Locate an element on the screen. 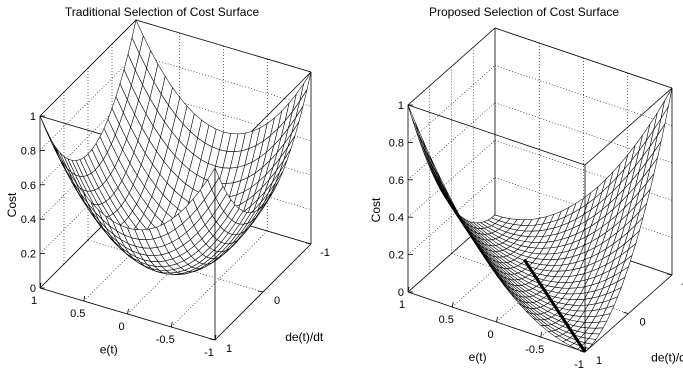  chart-title: Traditional Selection of Cost Surface is located at coordinates (162, 12).